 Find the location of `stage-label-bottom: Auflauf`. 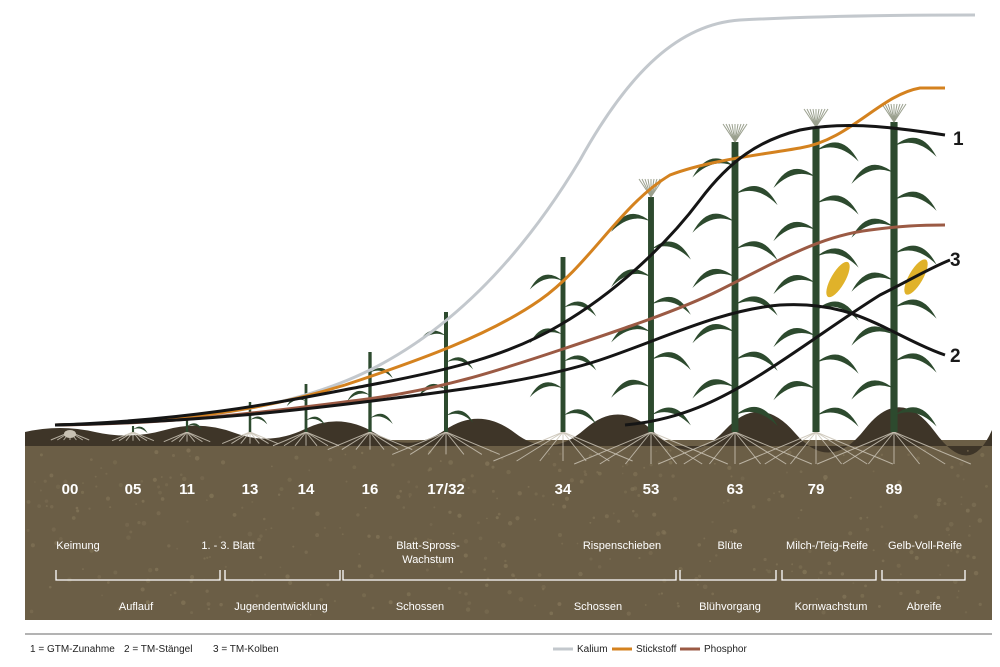

stage-label-bottom: Auflauf is located at coordinates (136, 607).